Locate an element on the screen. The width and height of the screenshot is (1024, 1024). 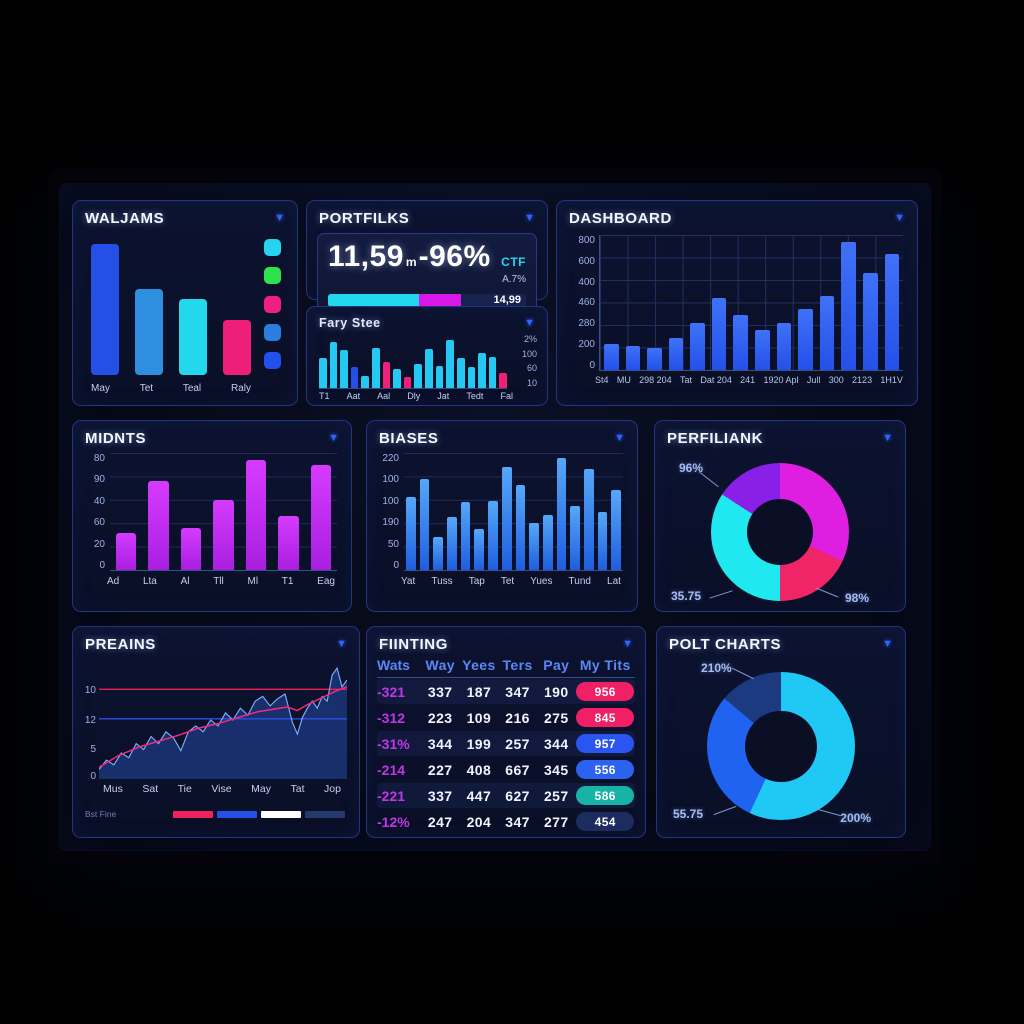
axis-tick-label: Aat is located at coordinates (353, 396).